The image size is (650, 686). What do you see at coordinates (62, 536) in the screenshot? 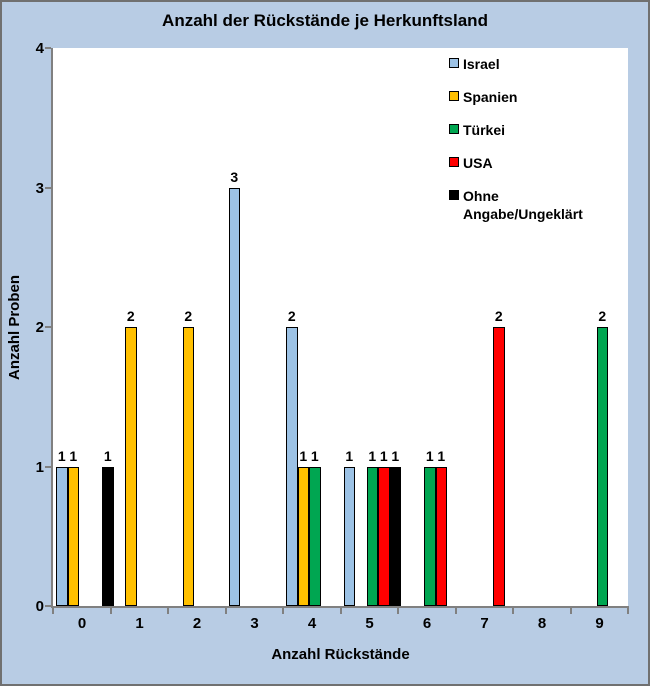
I see `bar-israel-x0` at bounding box center [62, 536].